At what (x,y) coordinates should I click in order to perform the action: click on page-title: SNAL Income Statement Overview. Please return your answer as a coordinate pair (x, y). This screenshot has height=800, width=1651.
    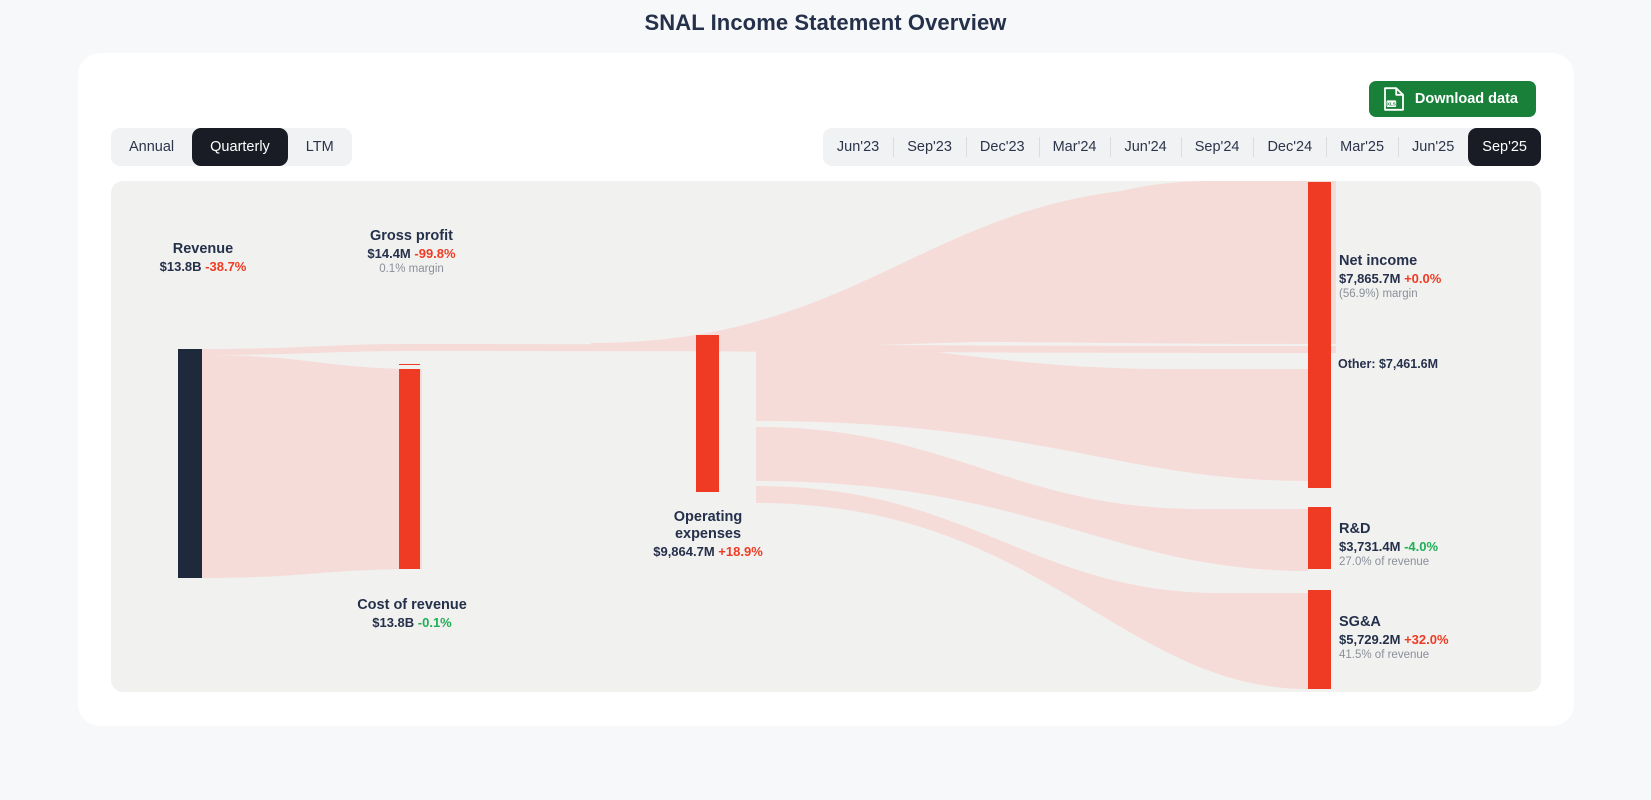
    Looking at the image, I should click on (825, 22).